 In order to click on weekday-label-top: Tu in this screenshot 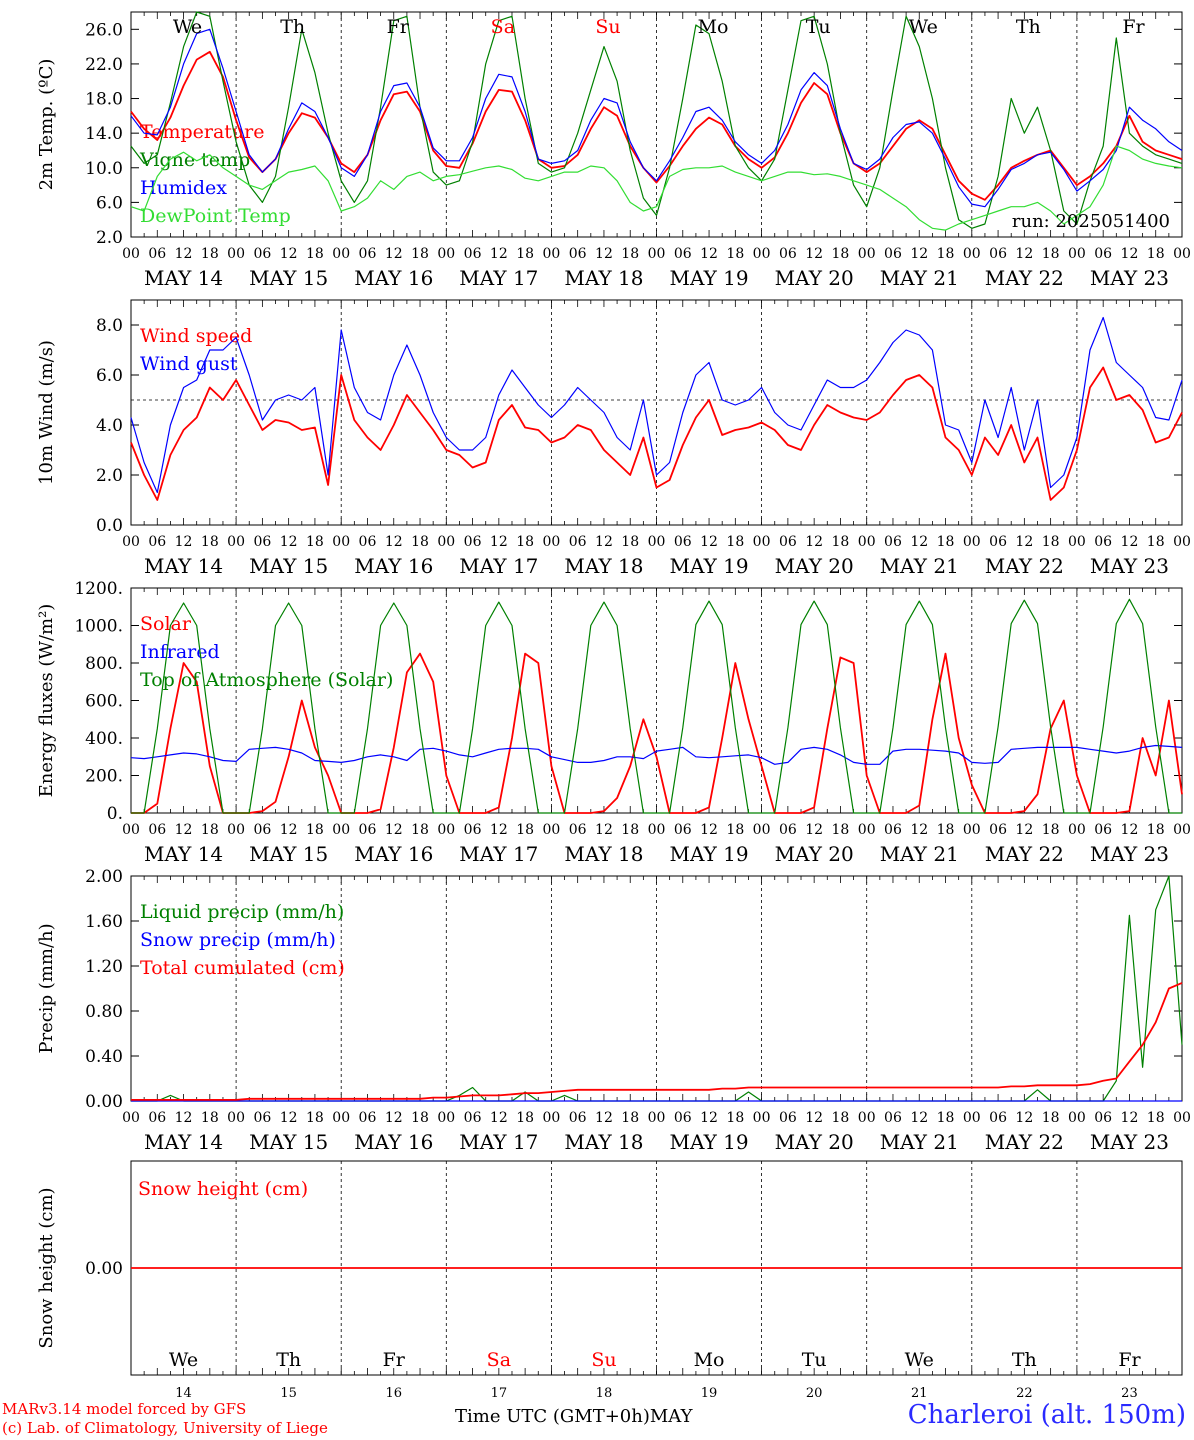, I will do `click(818, 27)`.